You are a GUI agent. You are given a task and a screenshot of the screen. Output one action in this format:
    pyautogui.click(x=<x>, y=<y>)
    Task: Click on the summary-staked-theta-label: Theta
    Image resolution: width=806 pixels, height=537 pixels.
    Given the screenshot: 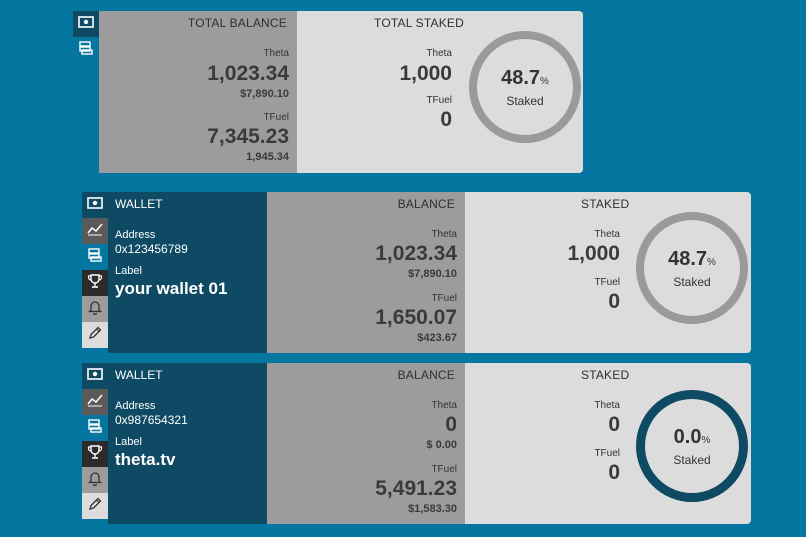 What is the action you would take?
    pyautogui.click(x=439, y=53)
    